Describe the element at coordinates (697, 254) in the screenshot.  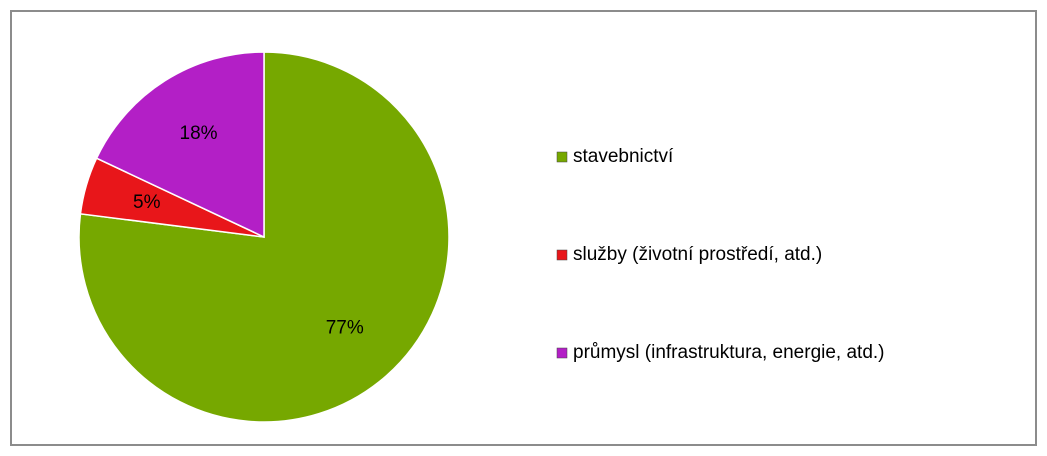
I see `legend-label: služby (životní prostředí, atd.)` at that location.